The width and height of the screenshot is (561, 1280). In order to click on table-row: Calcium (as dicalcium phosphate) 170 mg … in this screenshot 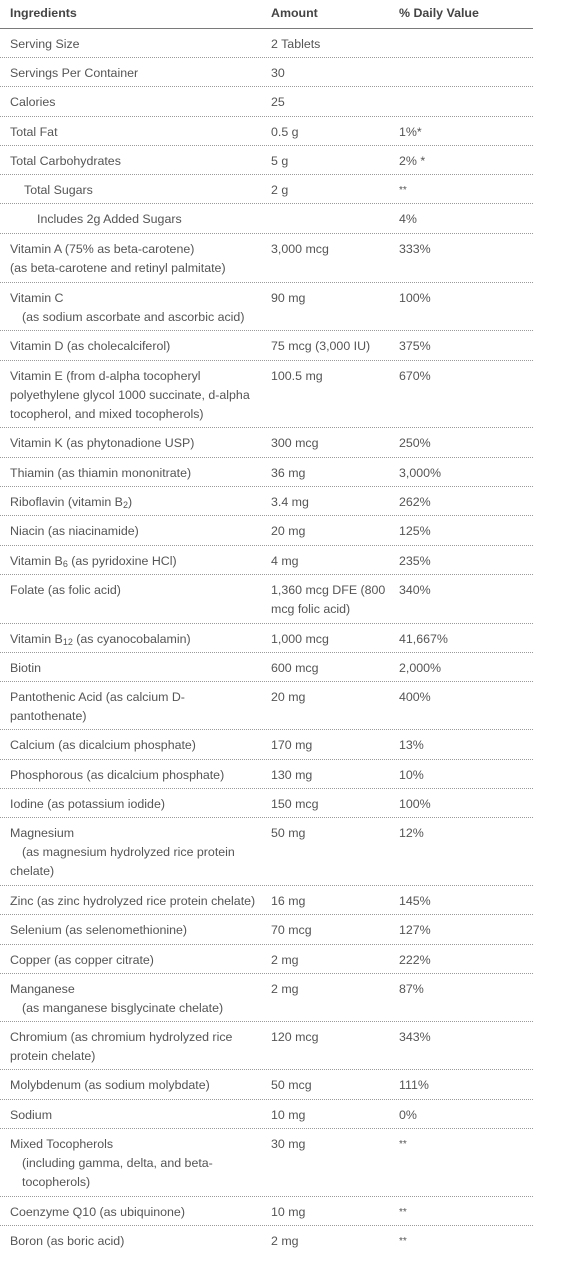, I will do `click(266, 745)`.